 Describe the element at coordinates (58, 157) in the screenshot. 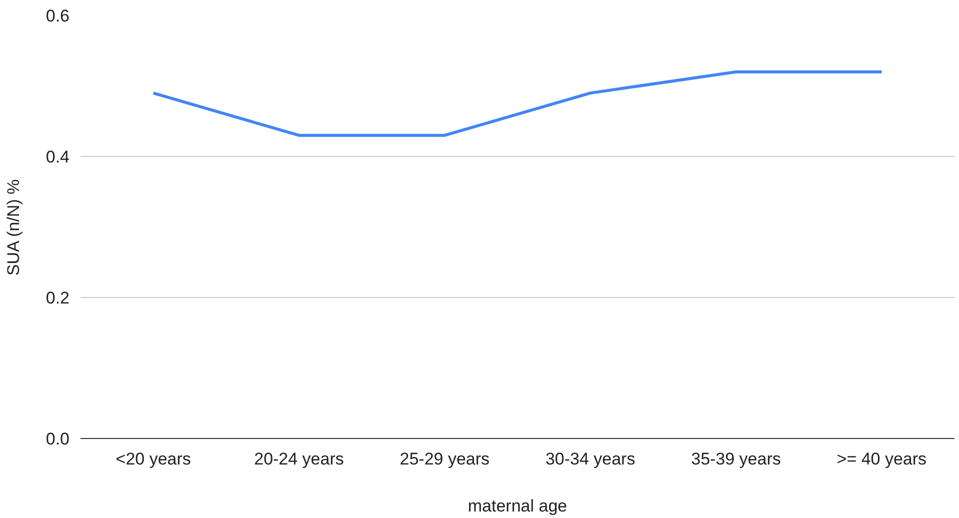

I see `y-tick-label: 0.4` at that location.